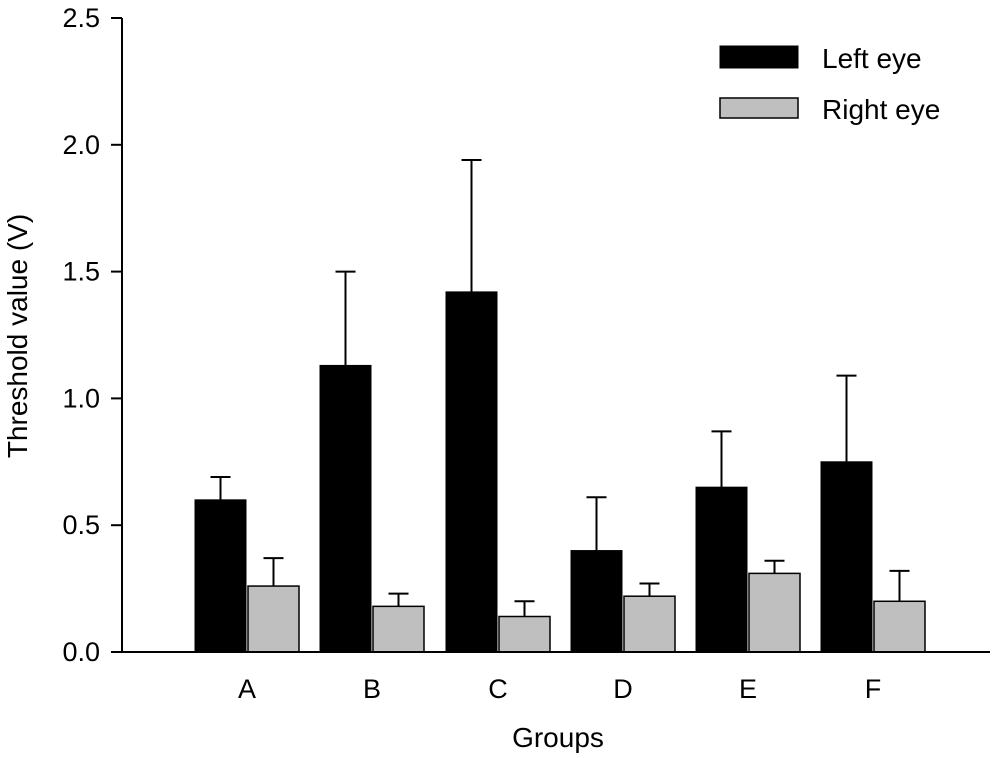  Describe the element at coordinates (498, 689) in the screenshot. I see `x-tick-label-c: C` at that location.